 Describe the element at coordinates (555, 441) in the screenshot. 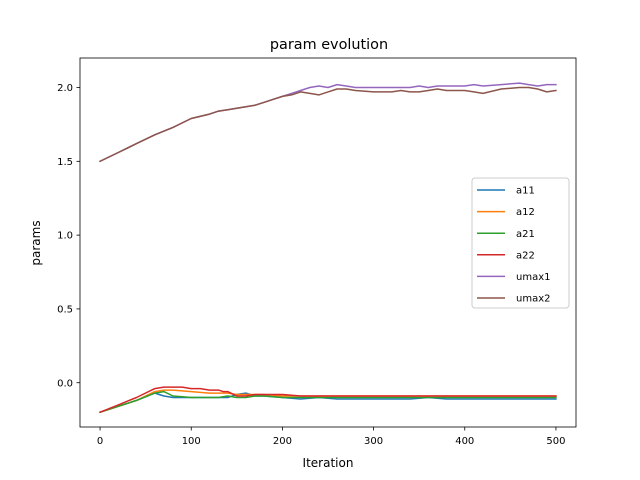

I see `x-tick-label: 500` at that location.